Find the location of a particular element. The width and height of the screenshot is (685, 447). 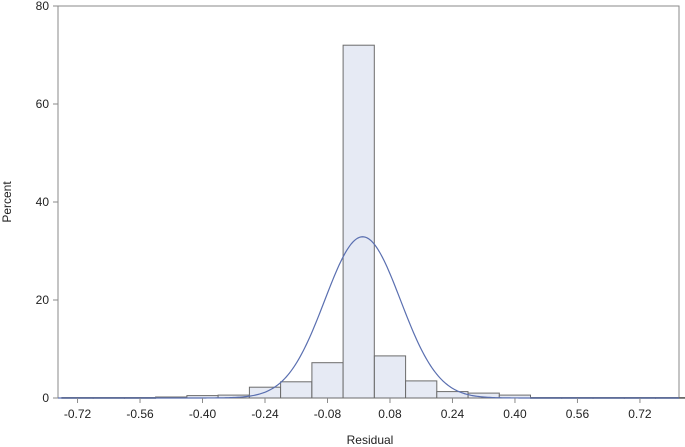

y-axis: 0 20 40 60 80 is located at coordinates (47, 202).